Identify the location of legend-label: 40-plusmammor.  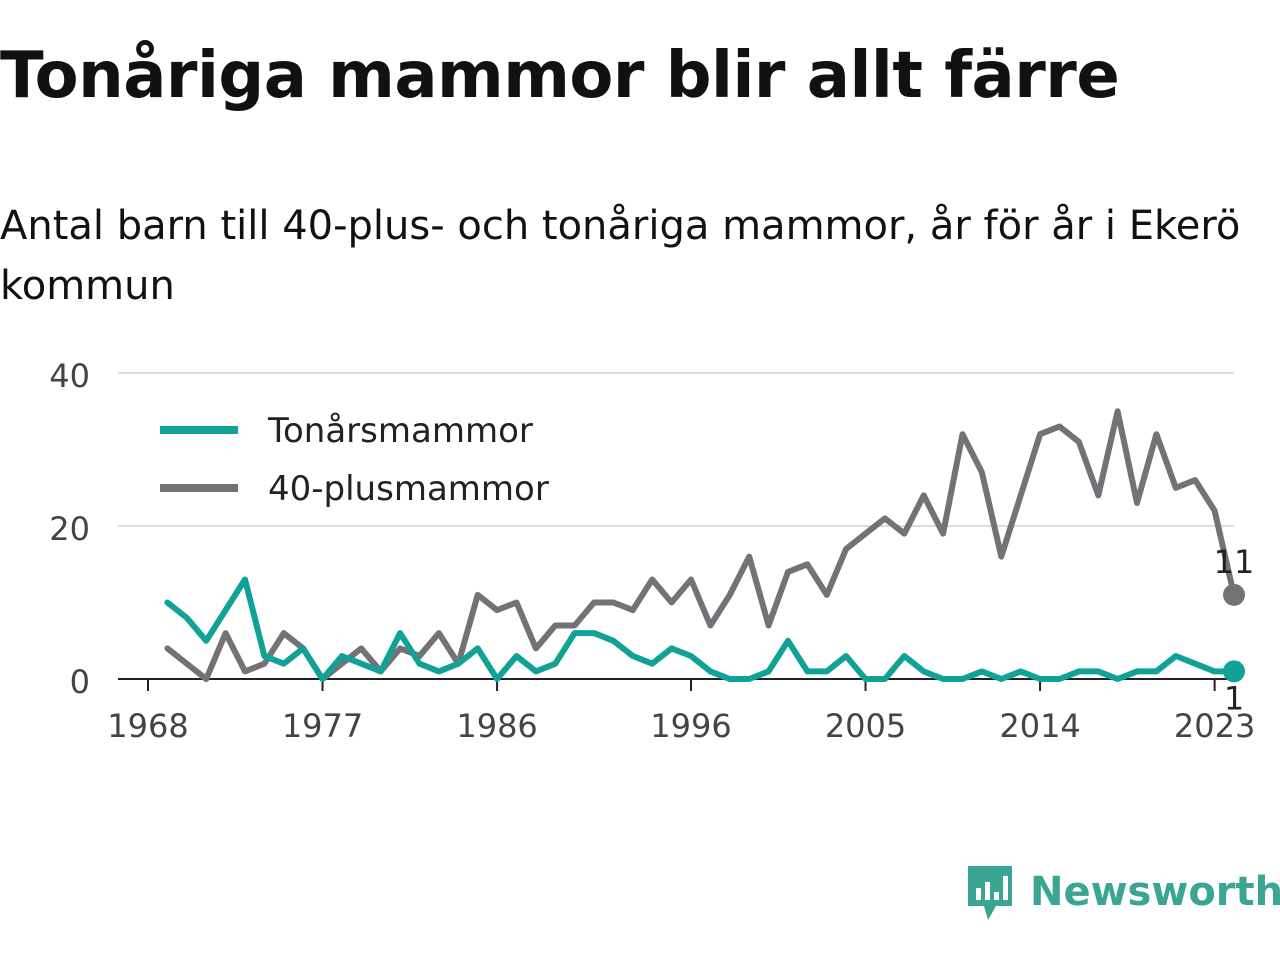
(408, 489).